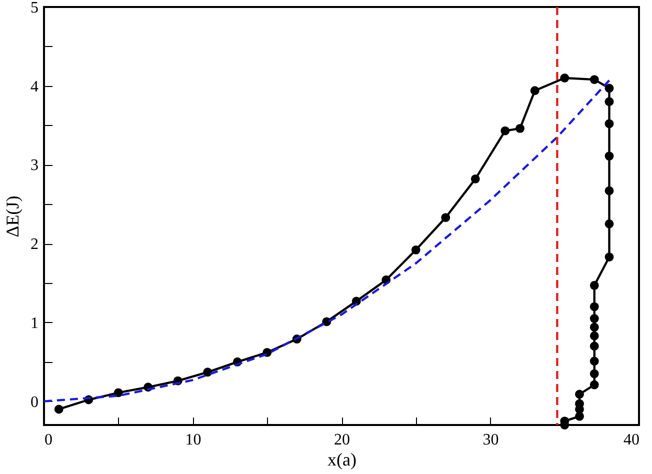 This screenshot has width=652, height=474. What do you see at coordinates (632, 440) in the screenshot?
I see `x-tick-label: 40` at bounding box center [632, 440].